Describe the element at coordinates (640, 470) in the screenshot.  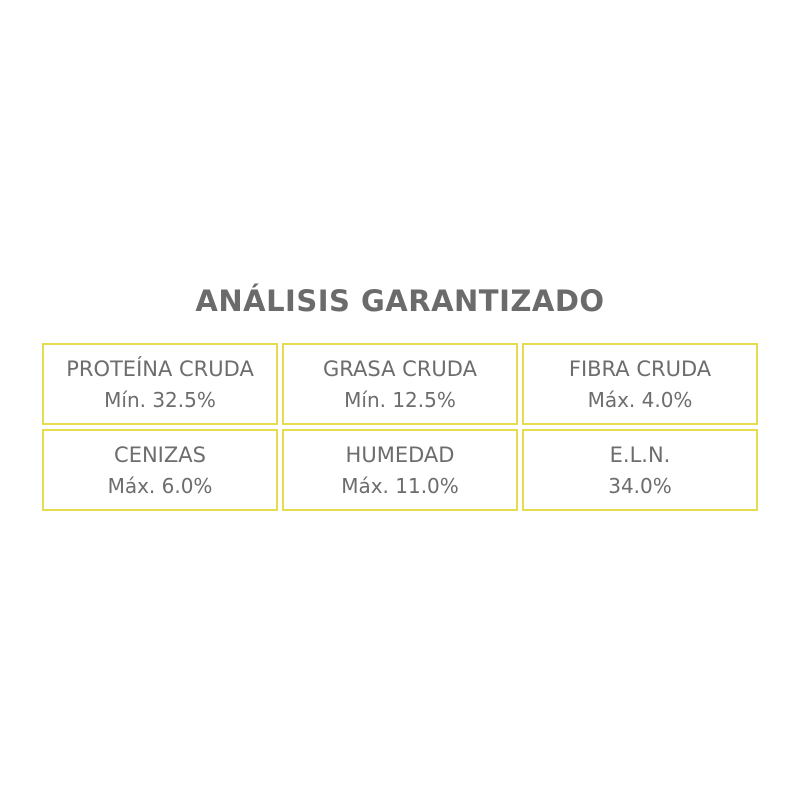
I see `analysis-cell-eln: E.L.N. 34.0%` at that location.